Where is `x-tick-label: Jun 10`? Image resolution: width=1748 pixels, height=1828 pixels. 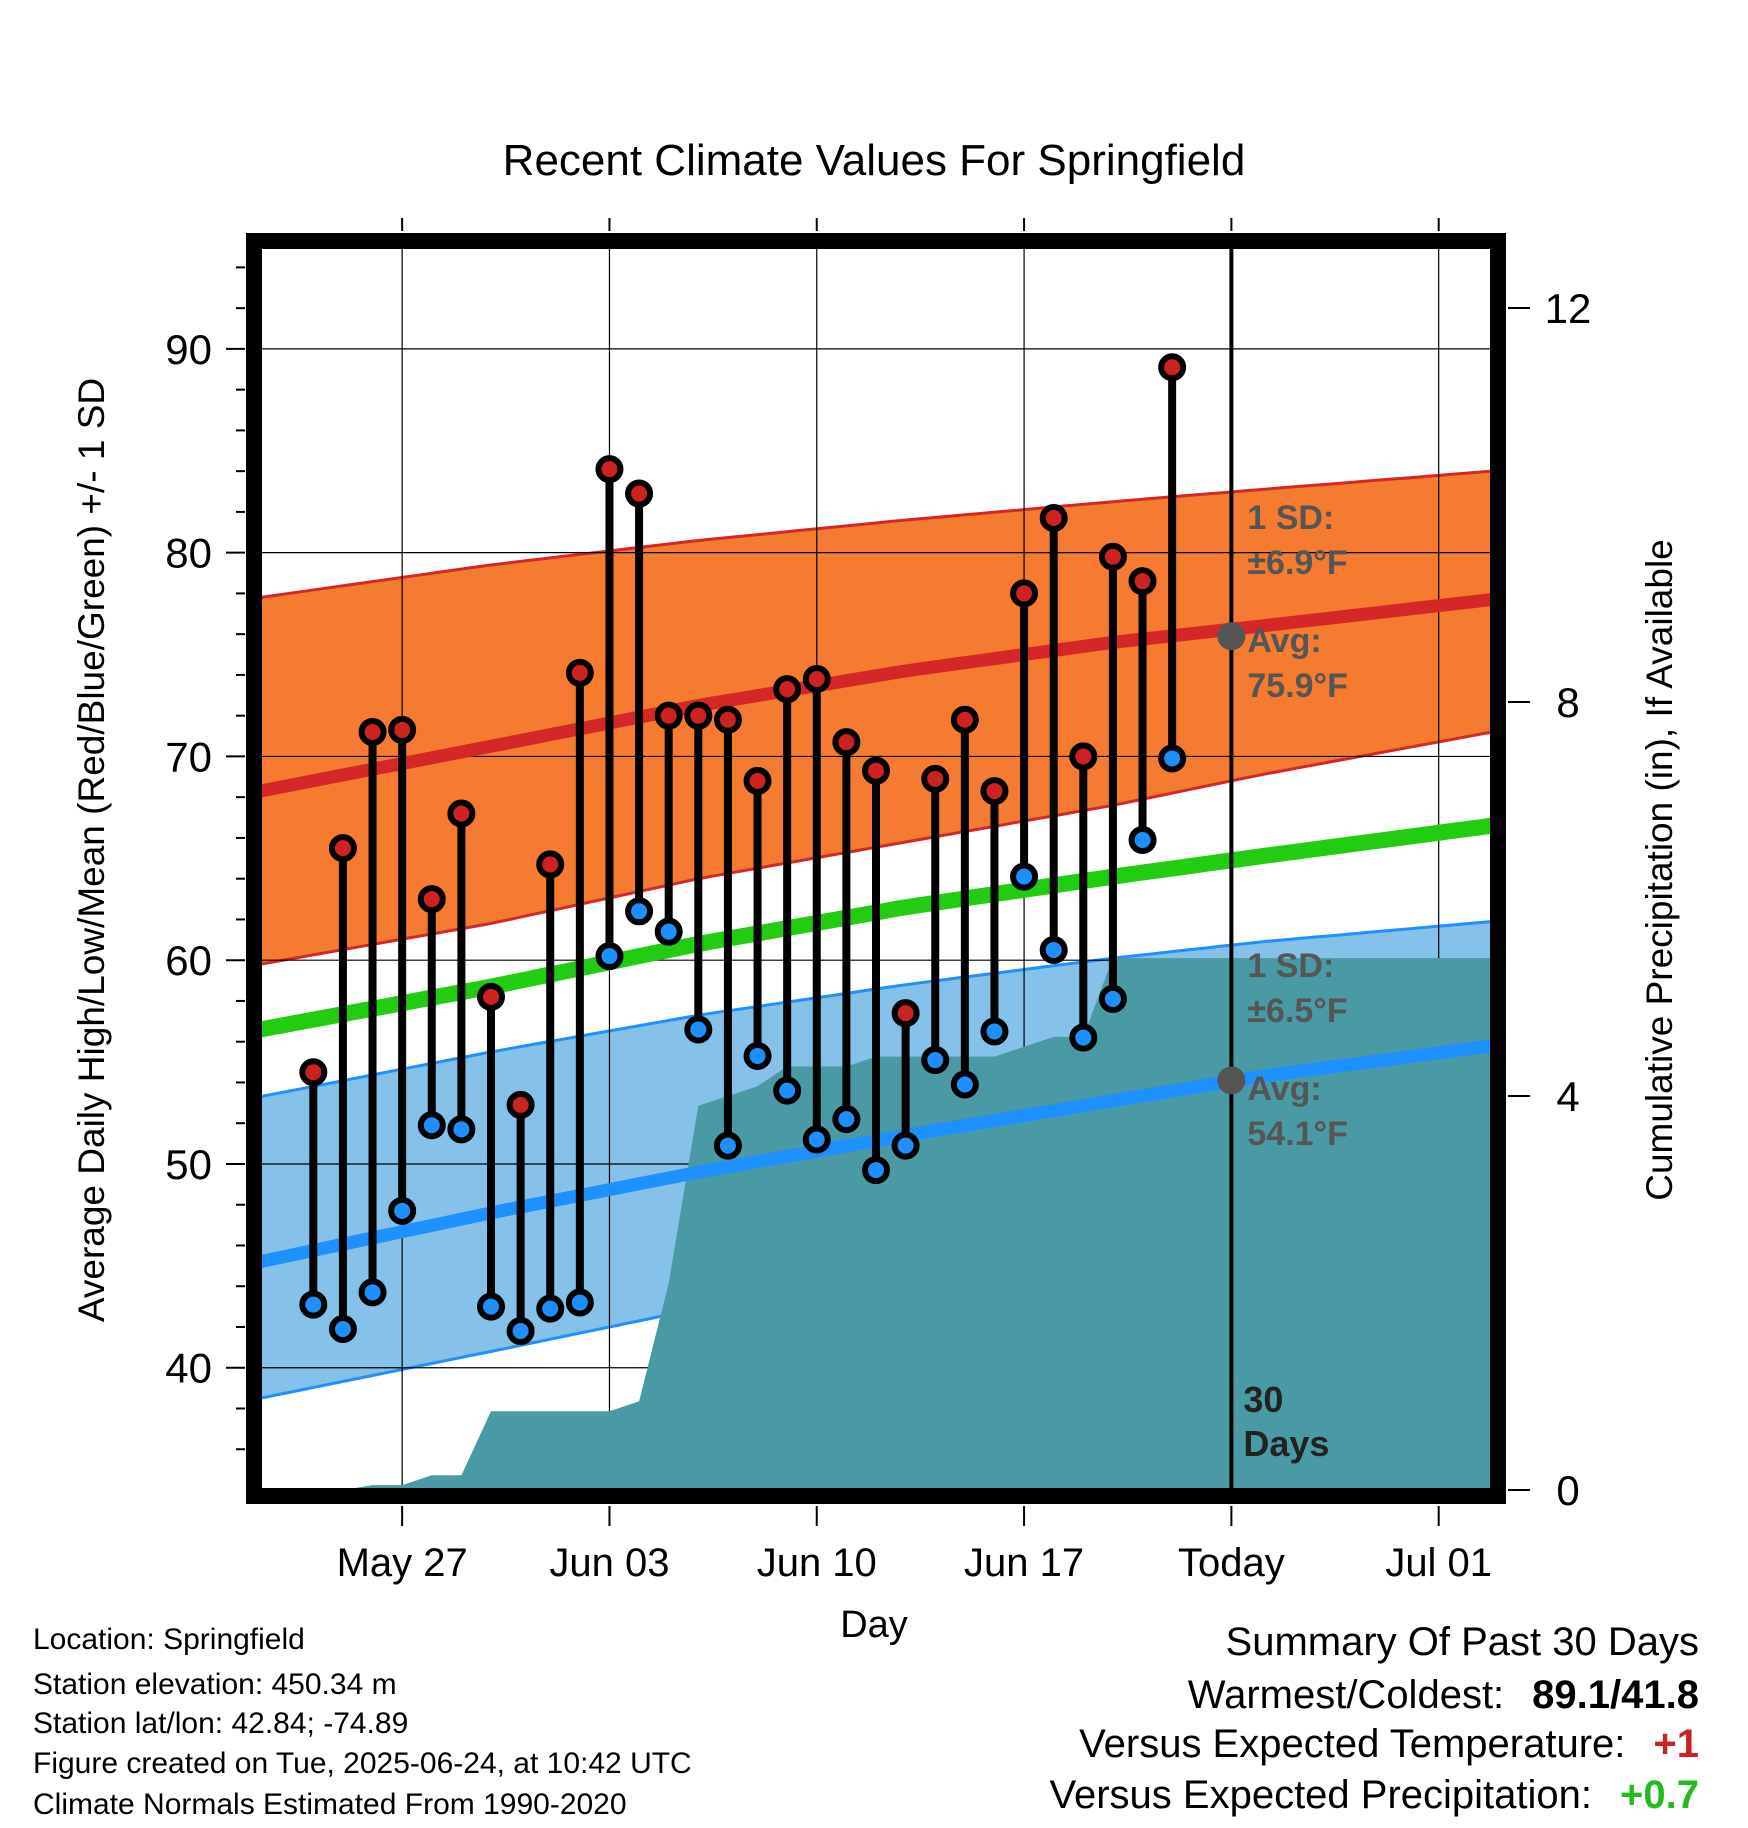
x-tick-label: Jun 10 is located at coordinates (817, 1563).